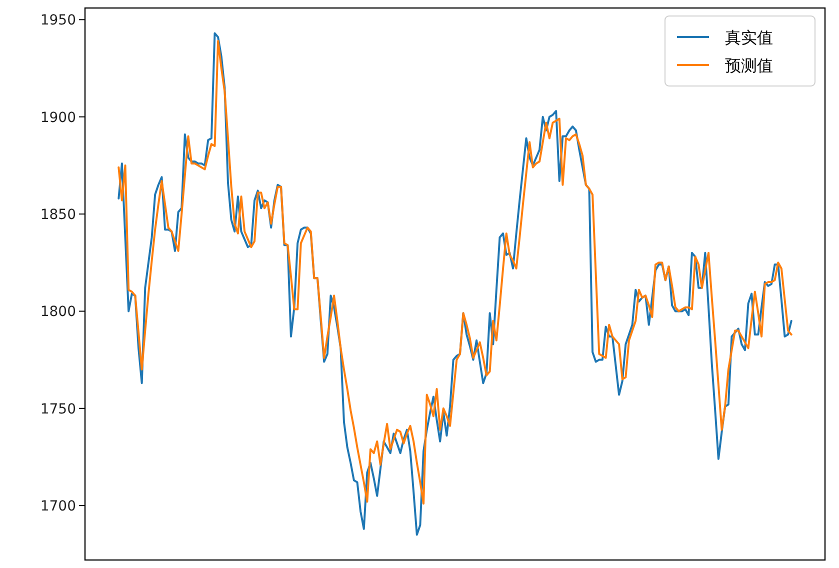 This screenshot has height=568, width=839. What do you see at coordinates (58, 20) in the screenshot?
I see `y-tick-label: 1950` at bounding box center [58, 20].